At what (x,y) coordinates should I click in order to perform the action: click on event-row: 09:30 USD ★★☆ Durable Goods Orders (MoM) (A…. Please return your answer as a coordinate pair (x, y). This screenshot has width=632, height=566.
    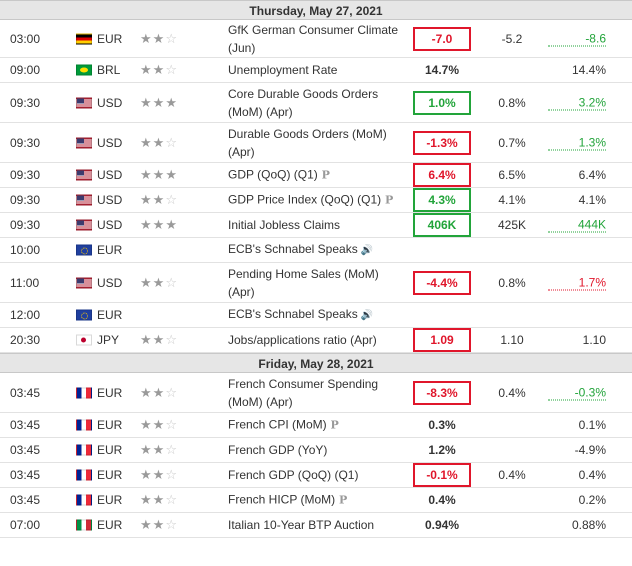
    Looking at the image, I should click on (316, 143).